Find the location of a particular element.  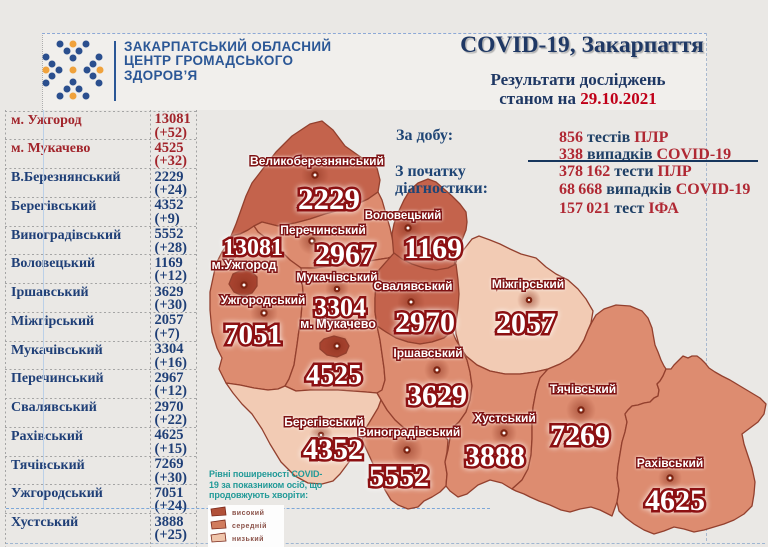

svg-text: 5552 is located at coordinates (399, 476).